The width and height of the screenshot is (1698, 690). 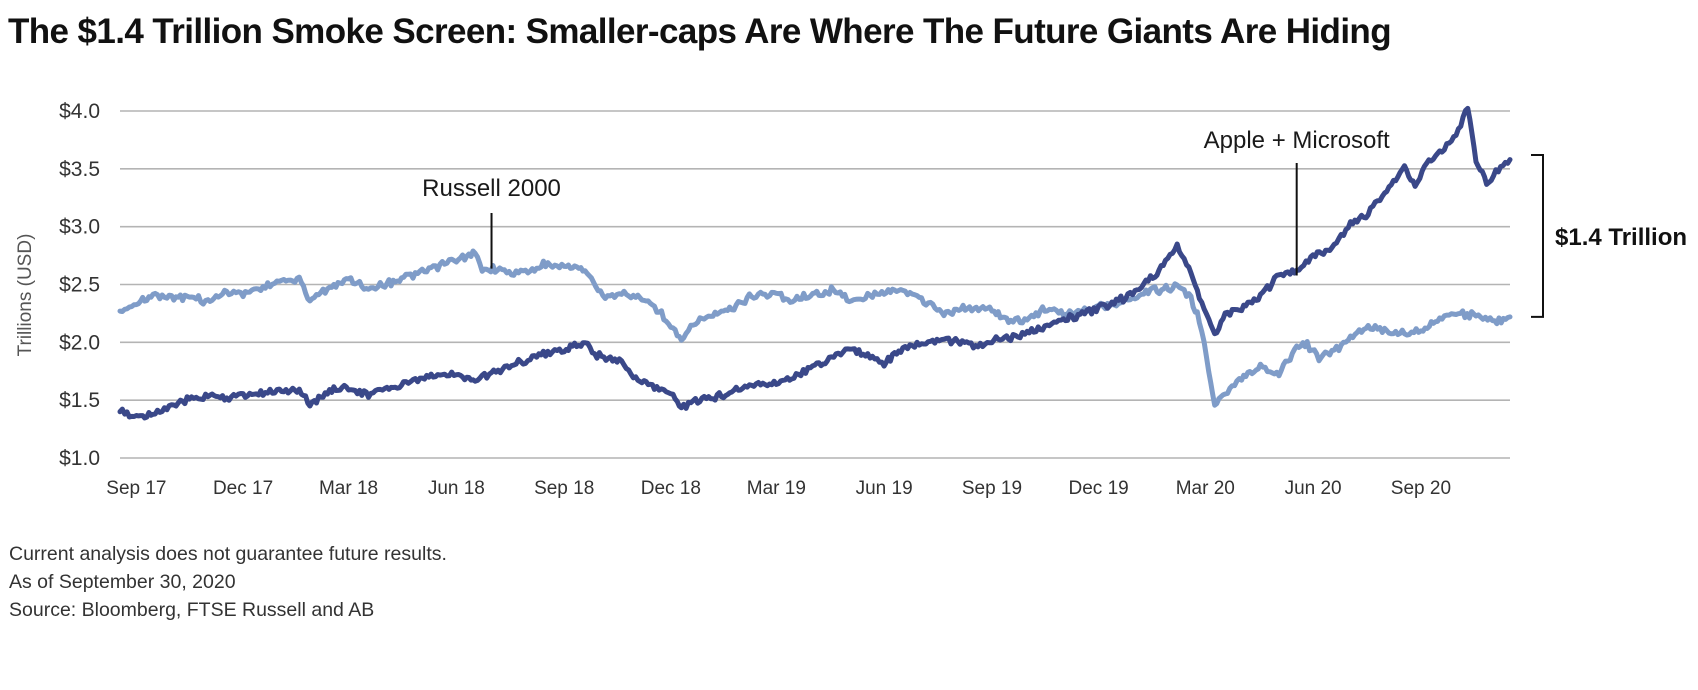 I want to click on x-tick-label: Sep 19, so click(x=992, y=488).